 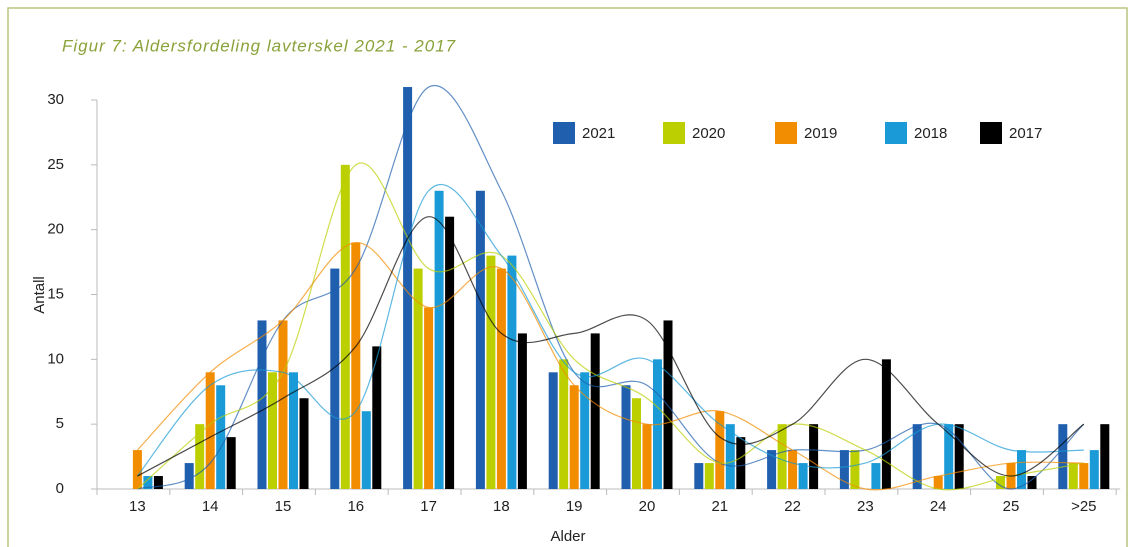 What do you see at coordinates (55, 358) in the screenshot?
I see `y-tick-label: 10` at bounding box center [55, 358].